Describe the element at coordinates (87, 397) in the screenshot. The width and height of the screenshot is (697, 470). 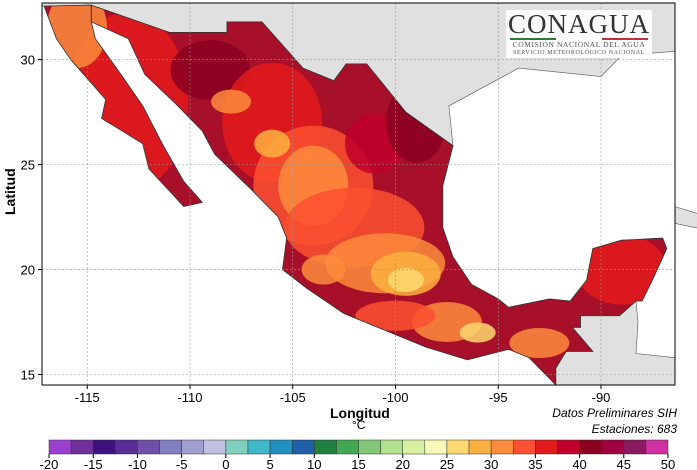
I see `x-tick-label: -115` at that location.